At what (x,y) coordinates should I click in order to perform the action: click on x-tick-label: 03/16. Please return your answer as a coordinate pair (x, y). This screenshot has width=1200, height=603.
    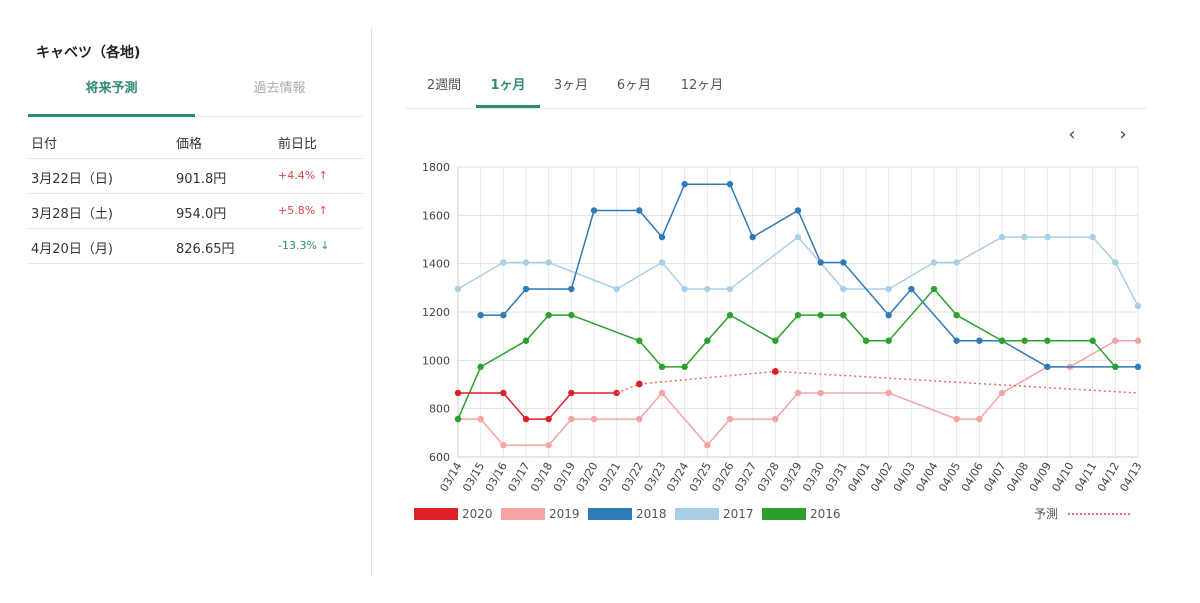
    Looking at the image, I should click on (496, 477).